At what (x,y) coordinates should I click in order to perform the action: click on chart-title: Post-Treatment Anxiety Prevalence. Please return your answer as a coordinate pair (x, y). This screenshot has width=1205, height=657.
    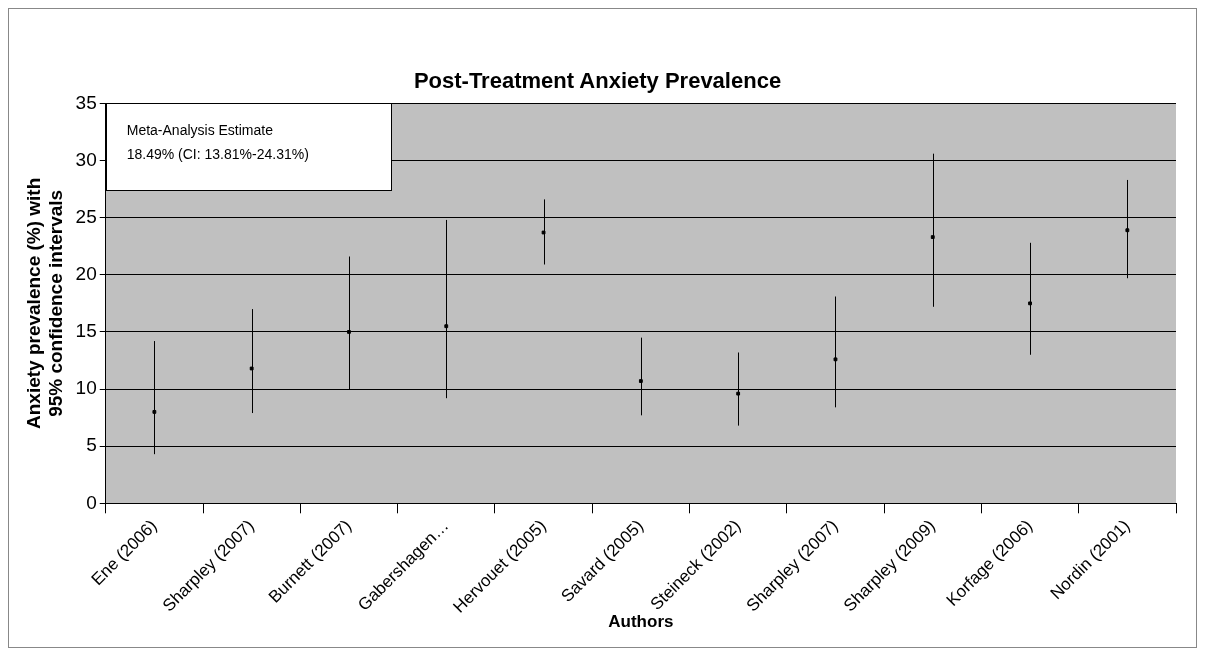
    Looking at the image, I should click on (597, 81).